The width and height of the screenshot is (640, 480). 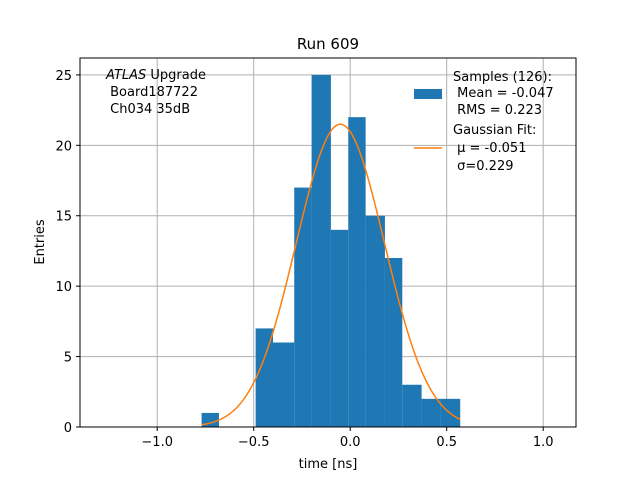 I want to click on y-axis-ticks: 0 5 10 15 20 25, so click(x=67, y=252).